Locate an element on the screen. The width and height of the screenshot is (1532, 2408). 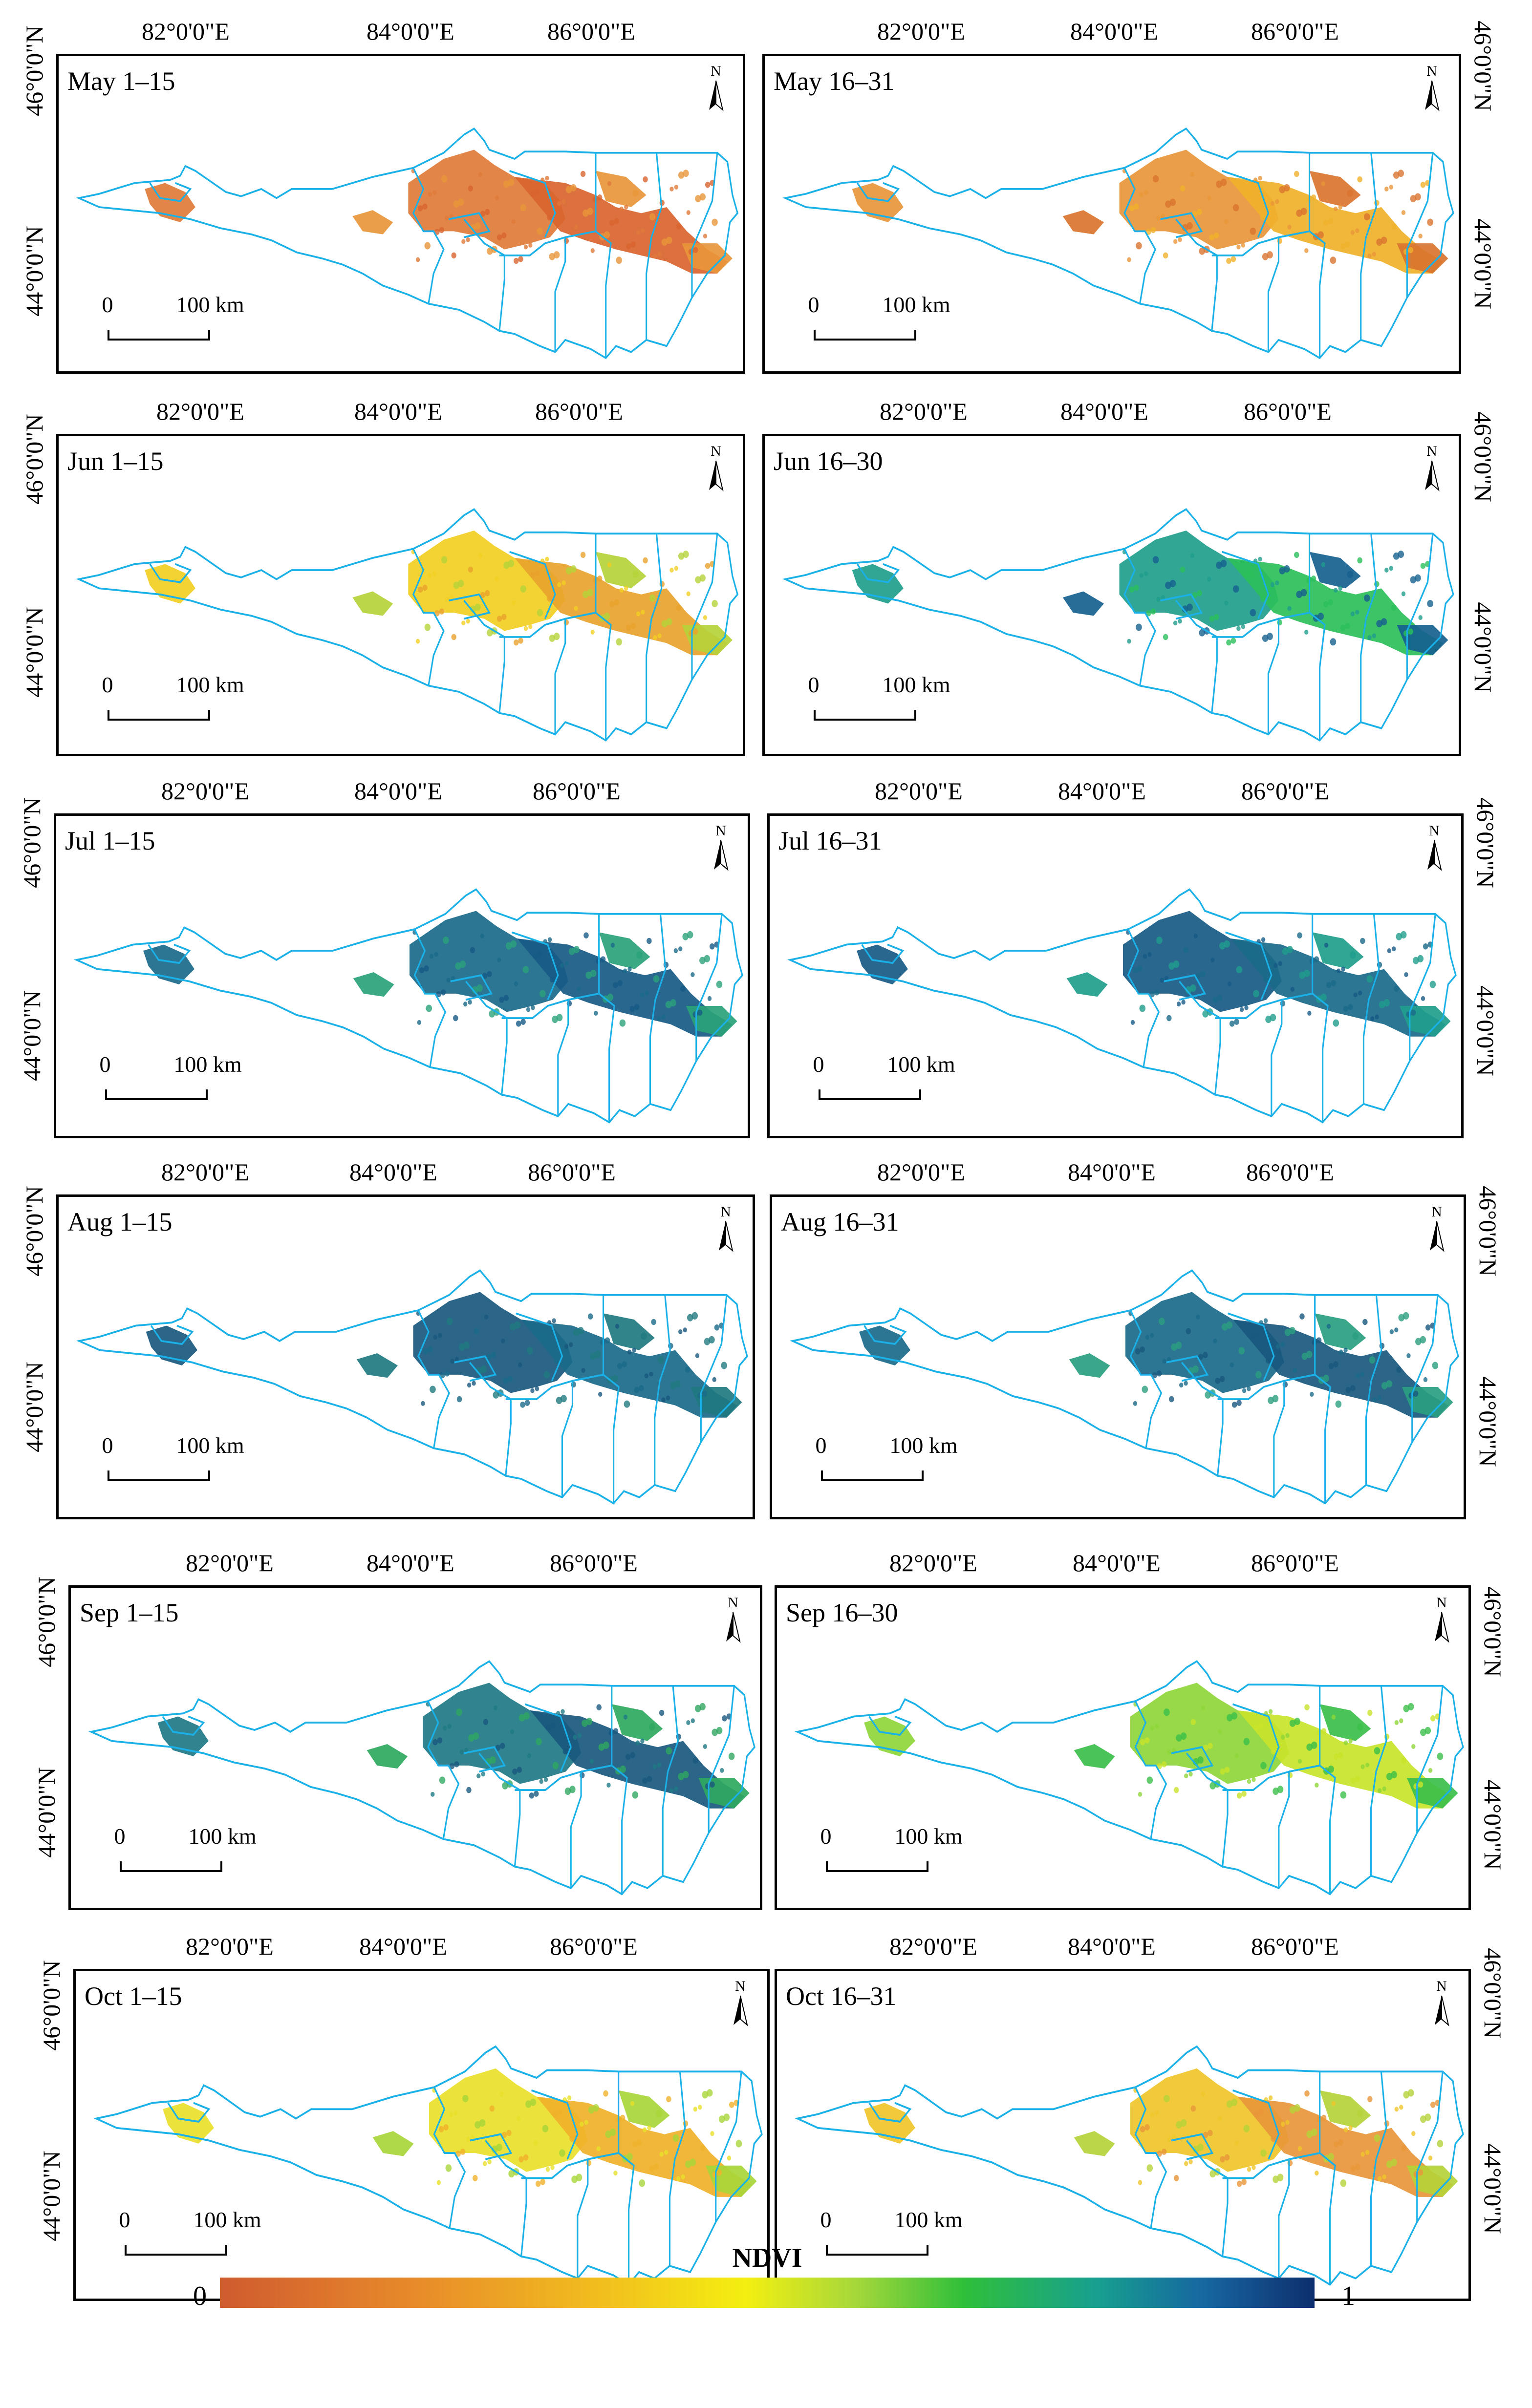
north-label: N is located at coordinates (1431, 71).